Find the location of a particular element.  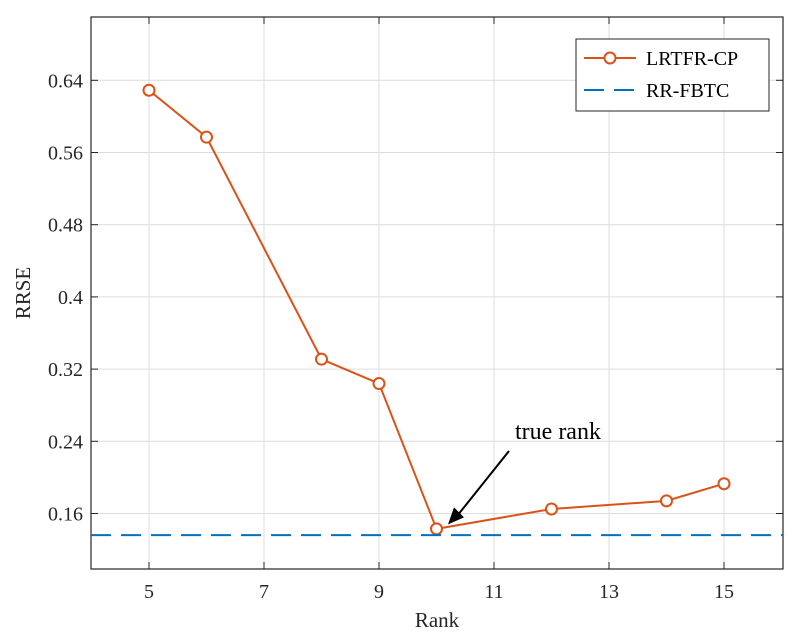

y-tick-label: 0.16 is located at coordinates (65, 515).